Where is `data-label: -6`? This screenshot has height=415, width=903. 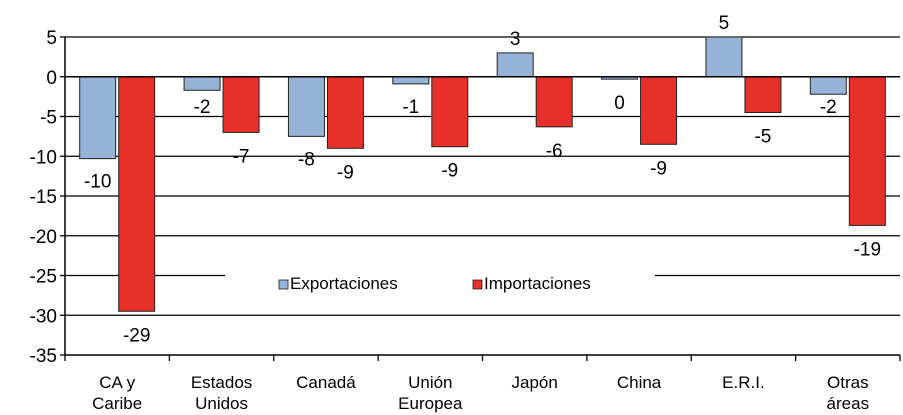
data-label: -6 is located at coordinates (554, 151).